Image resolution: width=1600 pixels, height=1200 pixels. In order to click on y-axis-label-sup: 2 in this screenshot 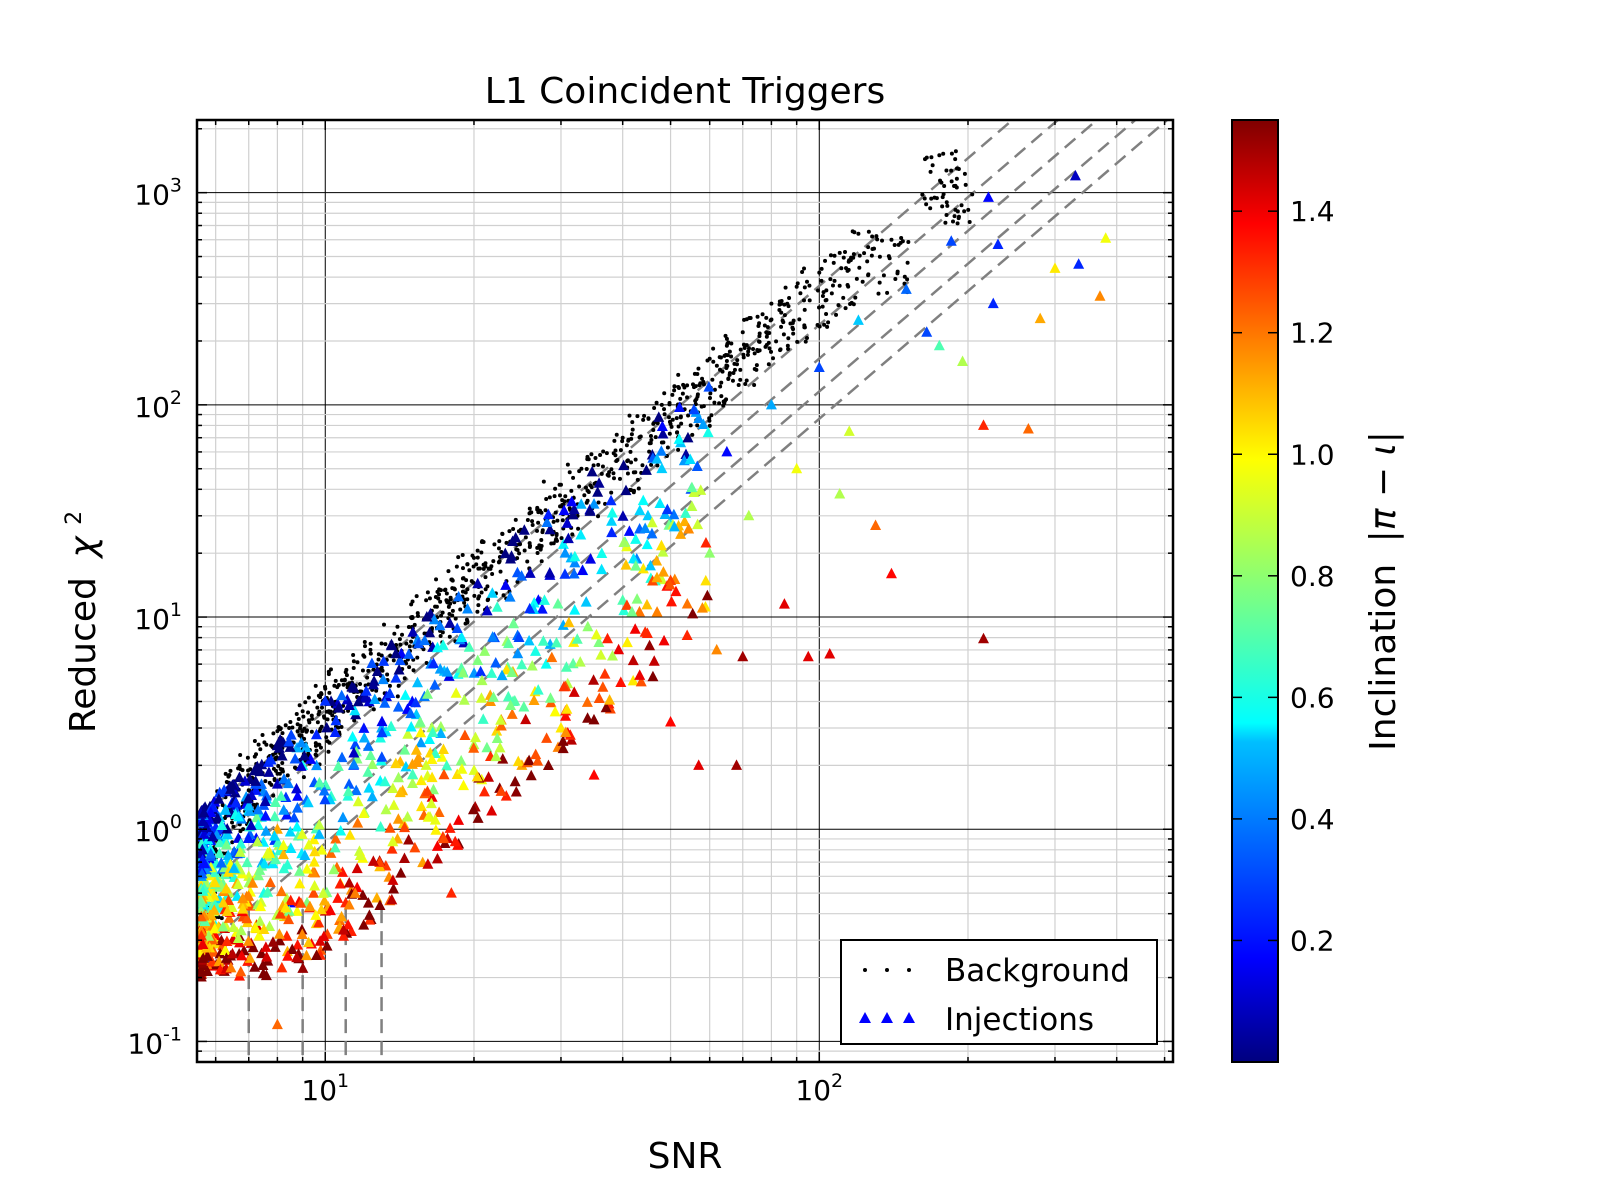, I will do `click(74, 518)`.